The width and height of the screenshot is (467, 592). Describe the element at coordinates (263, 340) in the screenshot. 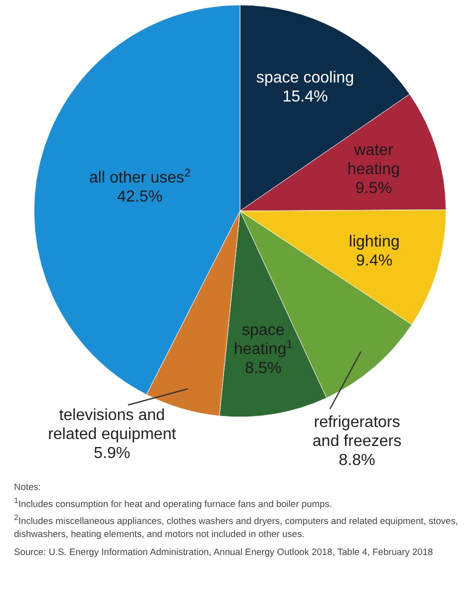

I see `slice-label: space heating$^{1}$` at that location.